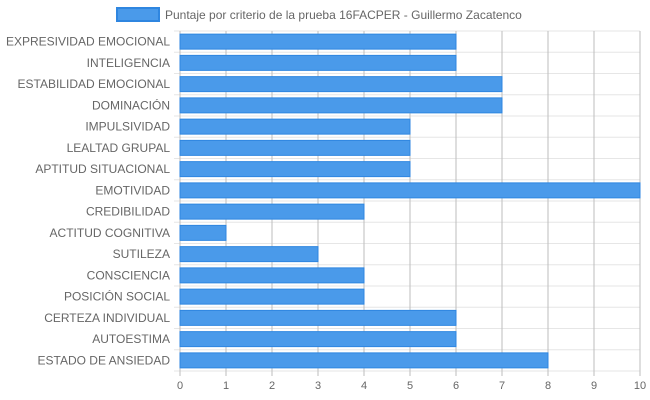 This screenshot has height=400, width=650. What do you see at coordinates (272, 386) in the screenshot?
I see `x-tick-label: 2` at bounding box center [272, 386].